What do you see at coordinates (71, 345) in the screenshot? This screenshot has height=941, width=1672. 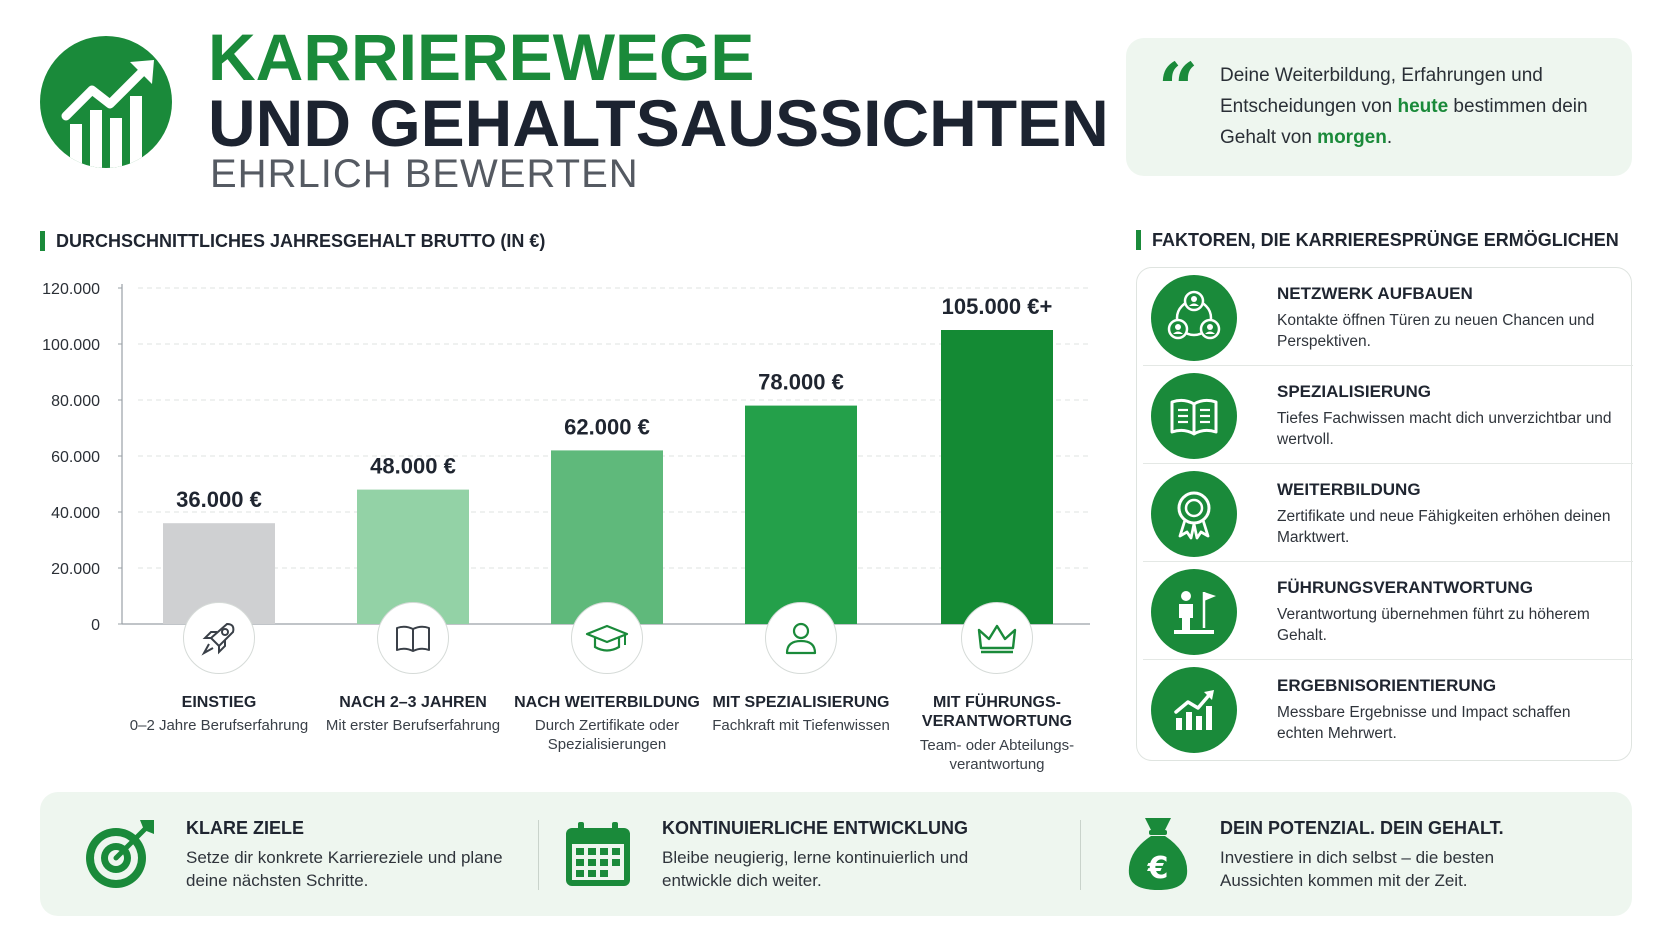 I see `y-tick-label: 100.000` at bounding box center [71, 345].